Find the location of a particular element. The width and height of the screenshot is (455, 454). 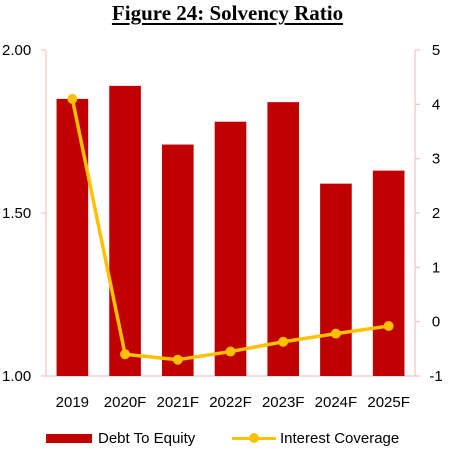

right-tick-label: 5 is located at coordinates (436, 50).